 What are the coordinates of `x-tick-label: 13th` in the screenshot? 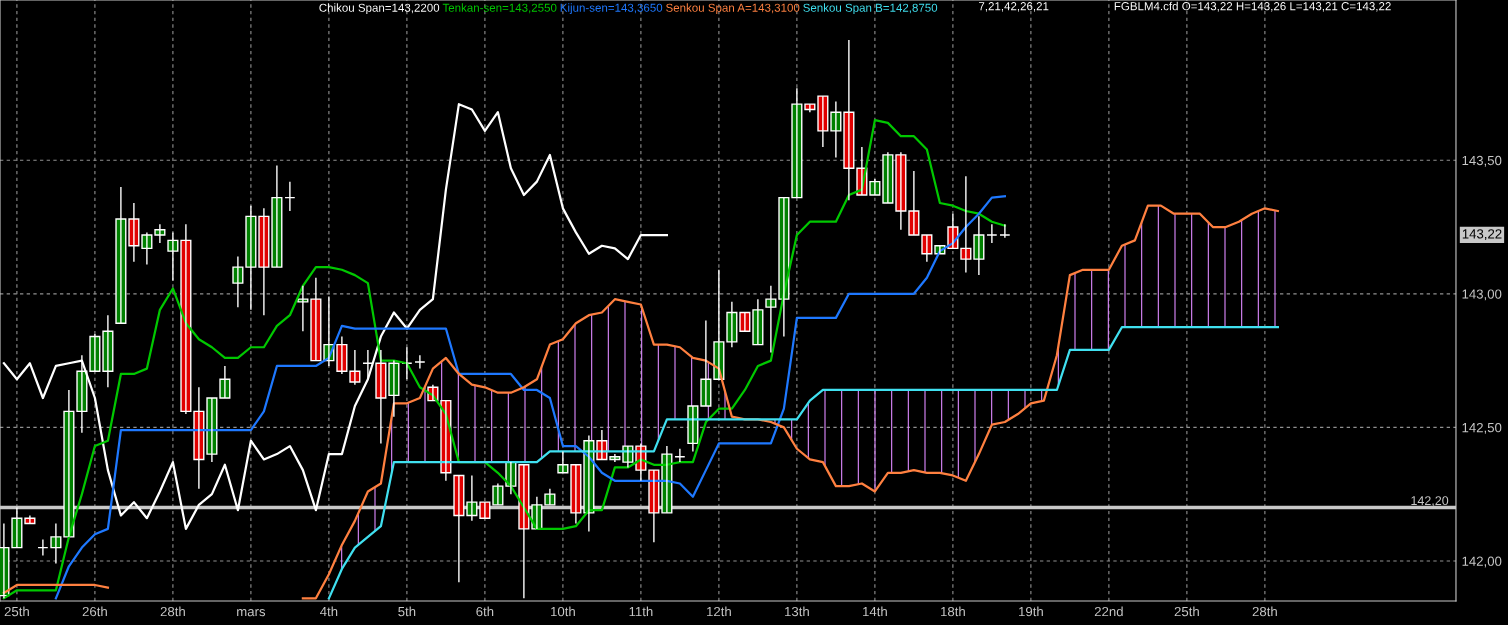 It's located at (797, 611).